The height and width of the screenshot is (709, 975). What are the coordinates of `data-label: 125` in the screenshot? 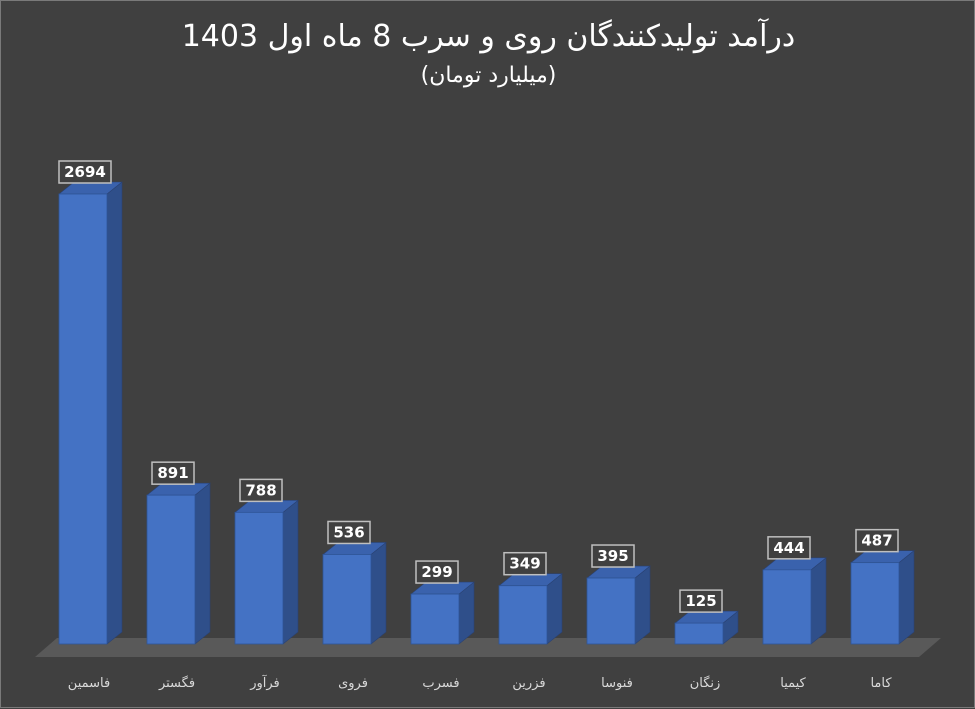 It's located at (700, 601).